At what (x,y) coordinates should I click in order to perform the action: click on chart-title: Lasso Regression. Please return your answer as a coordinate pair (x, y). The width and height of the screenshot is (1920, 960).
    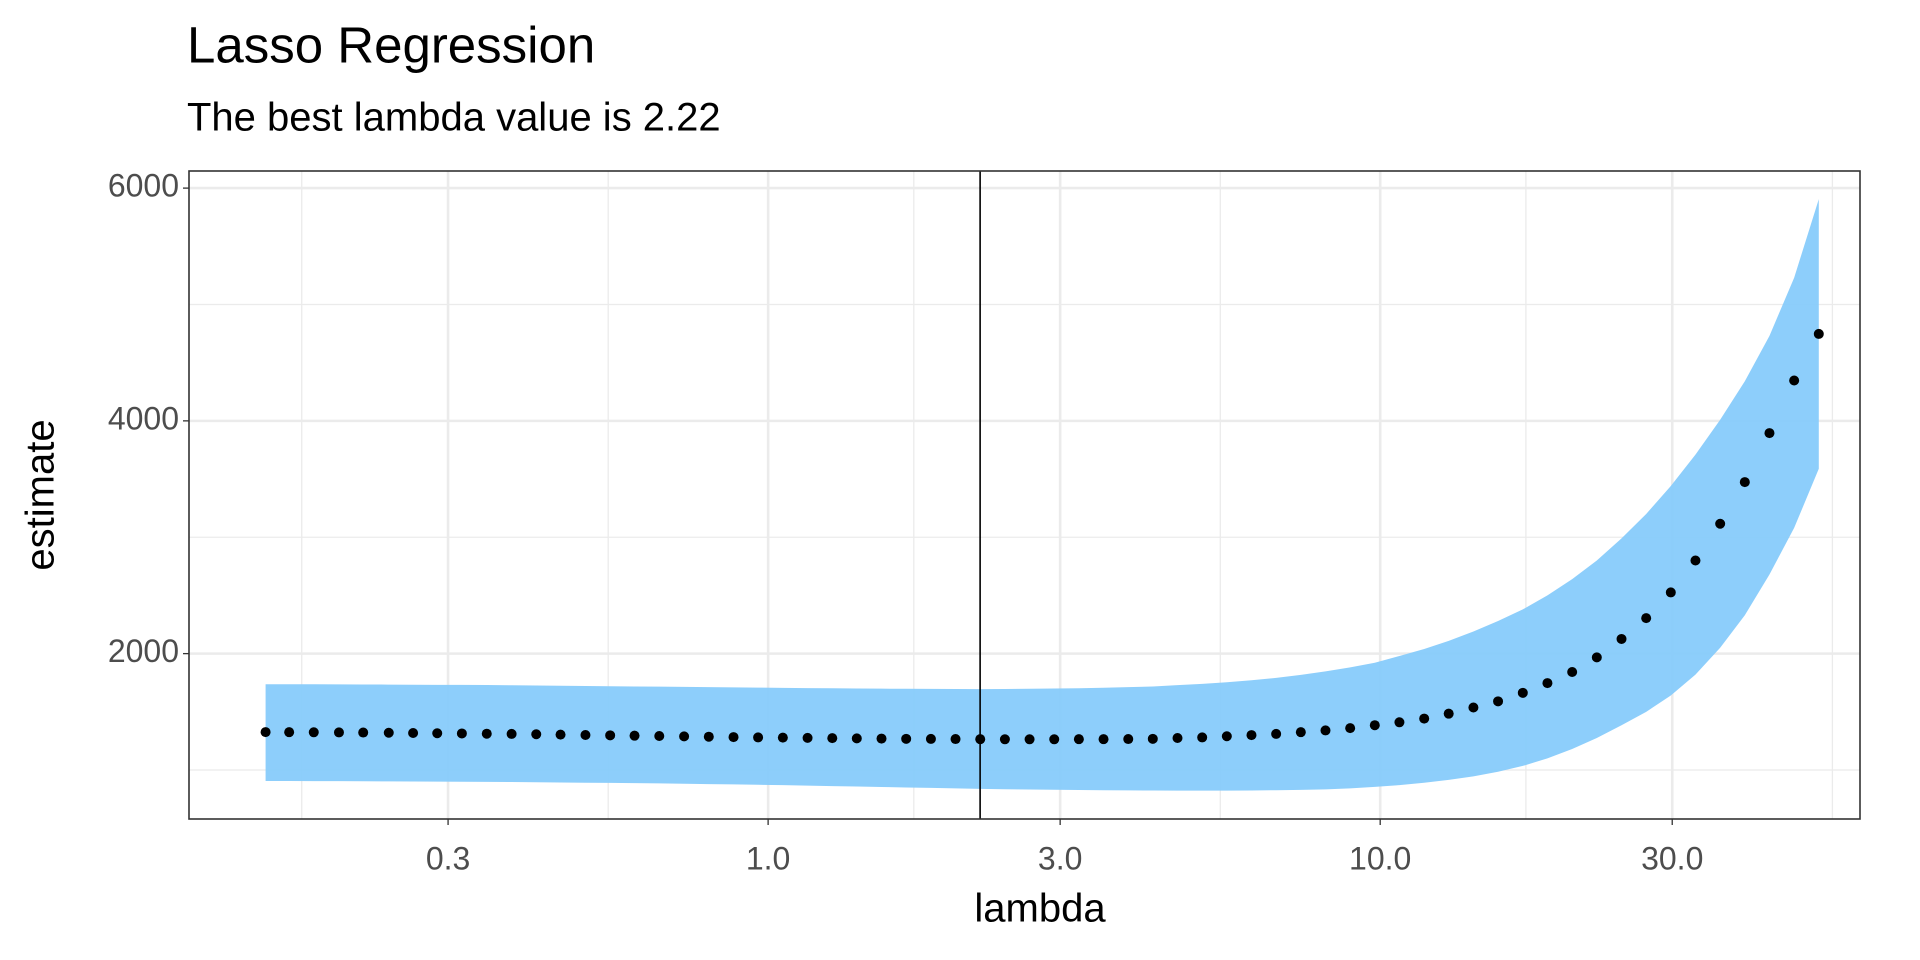
    Looking at the image, I should click on (391, 44).